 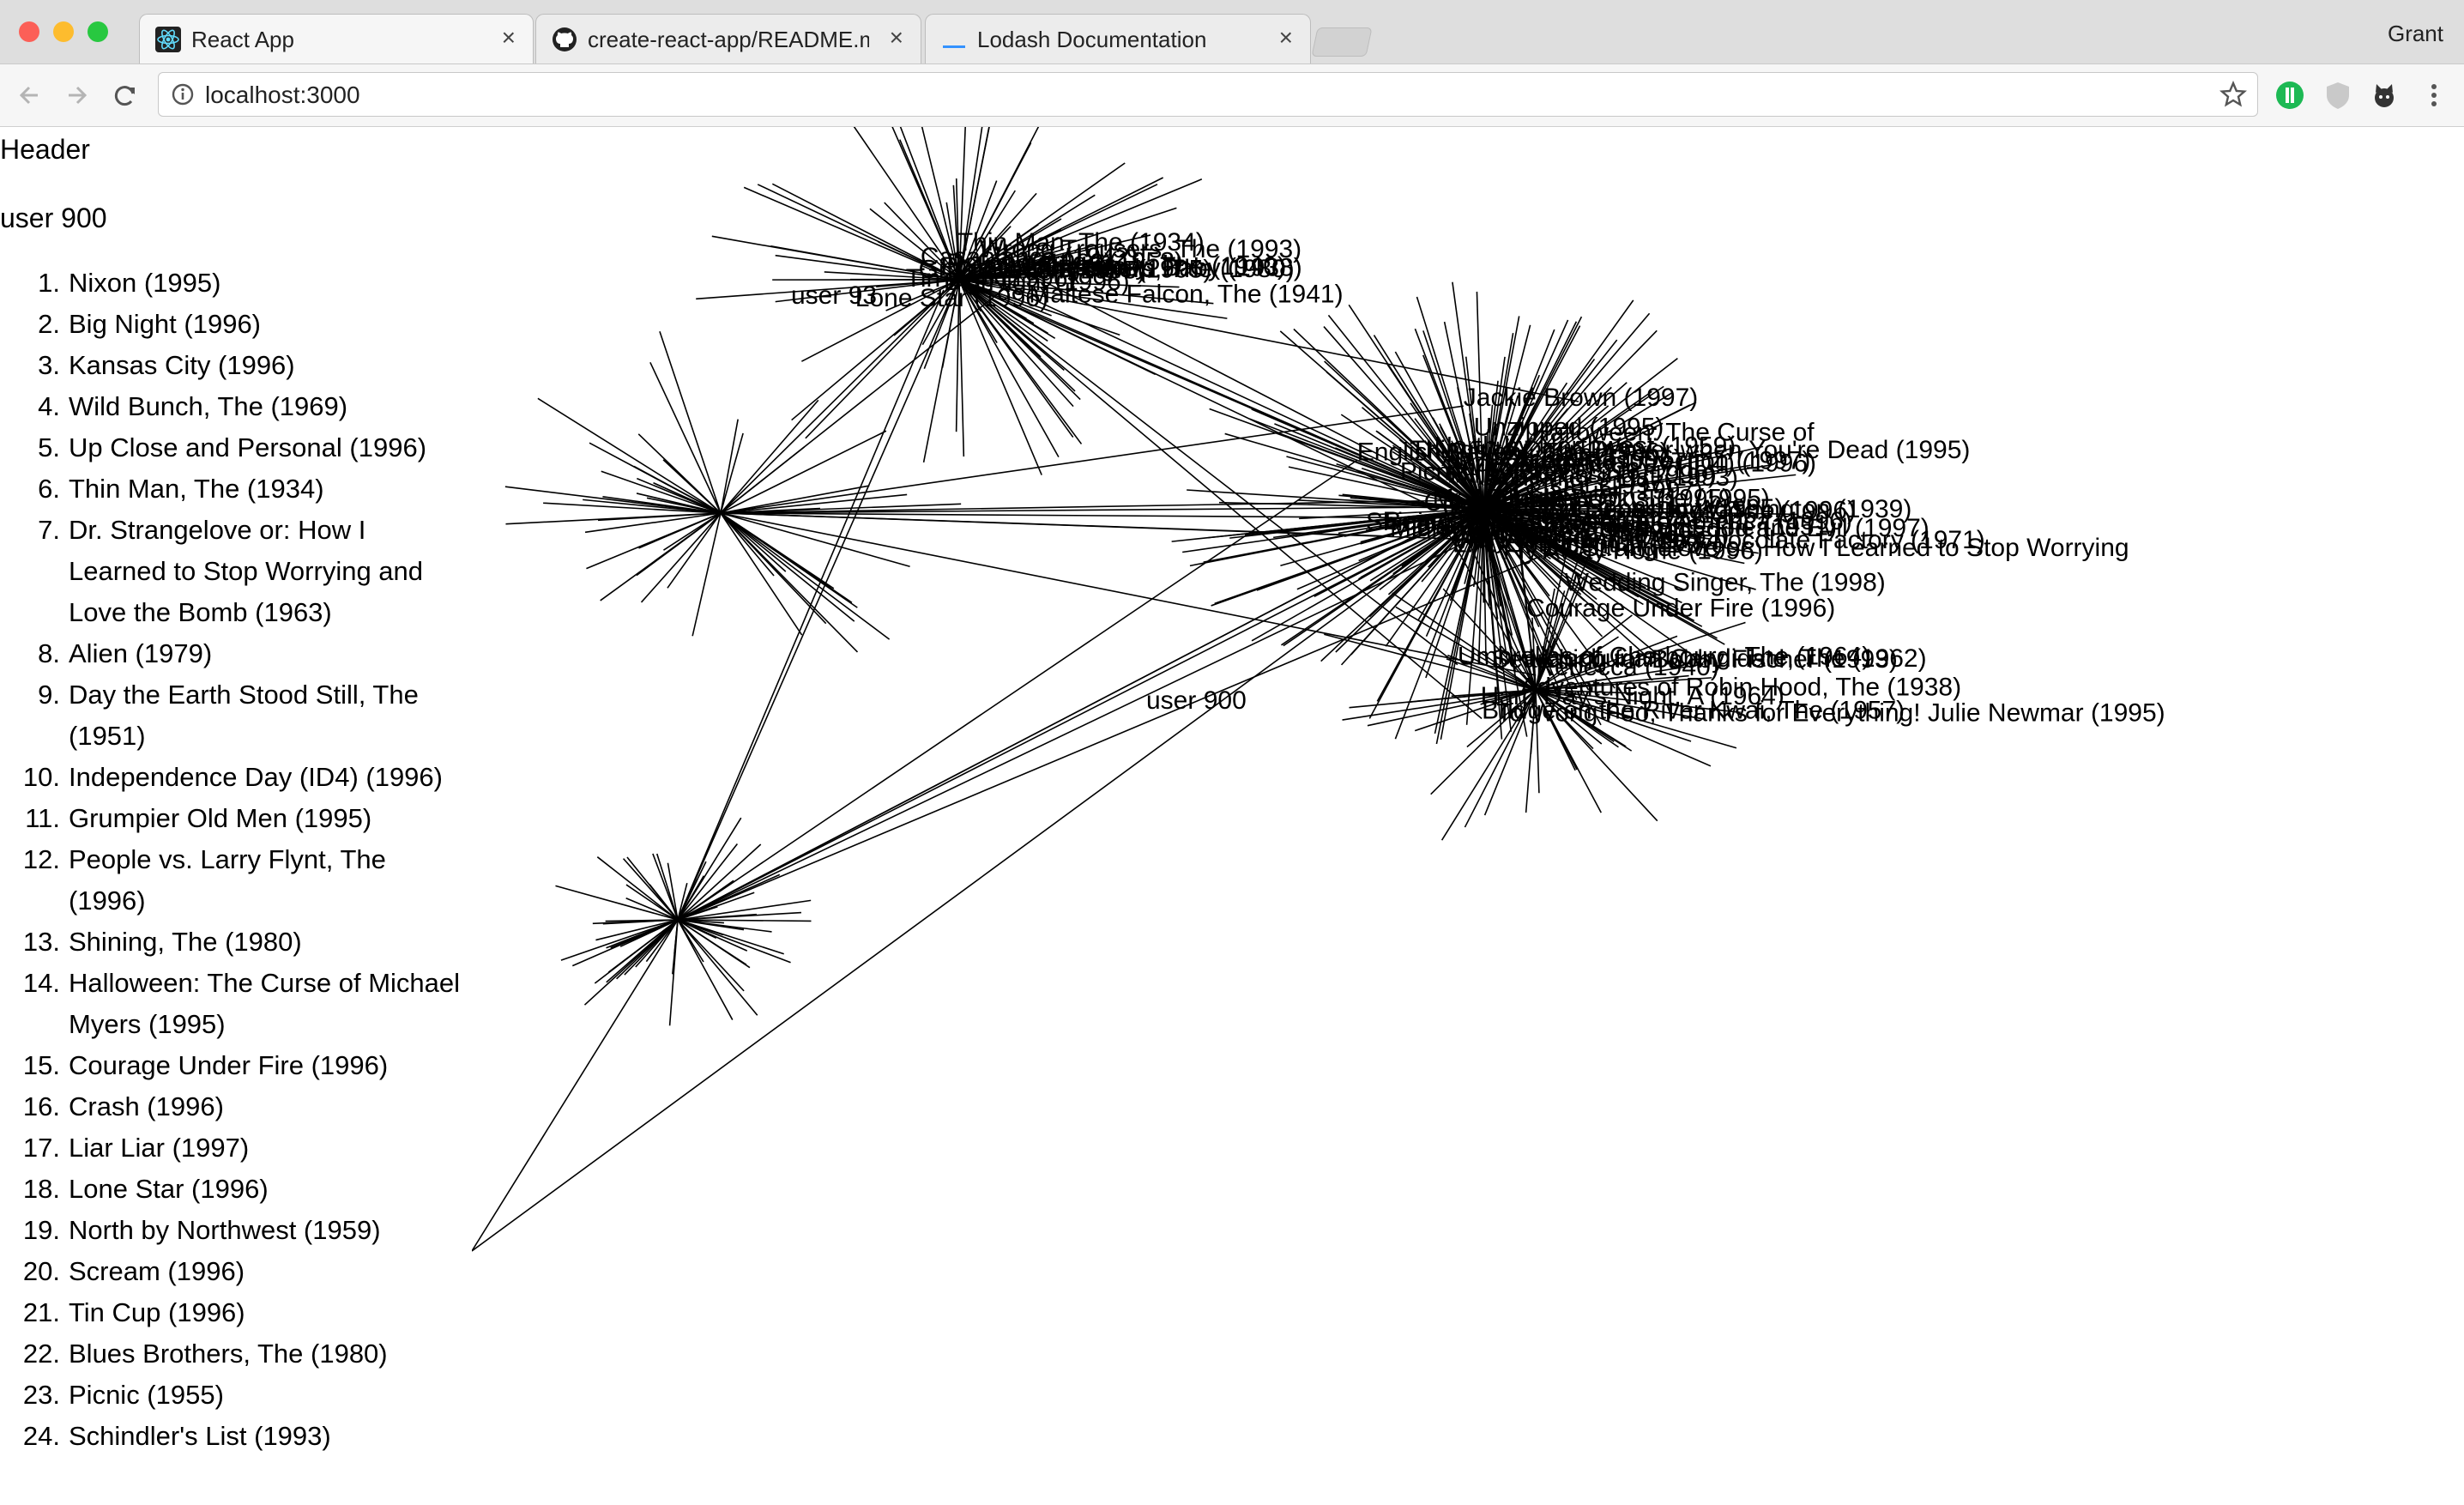 I want to click on graph-movie-node: Mr. Holland's Opus (1995), so click(x=1582, y=498).